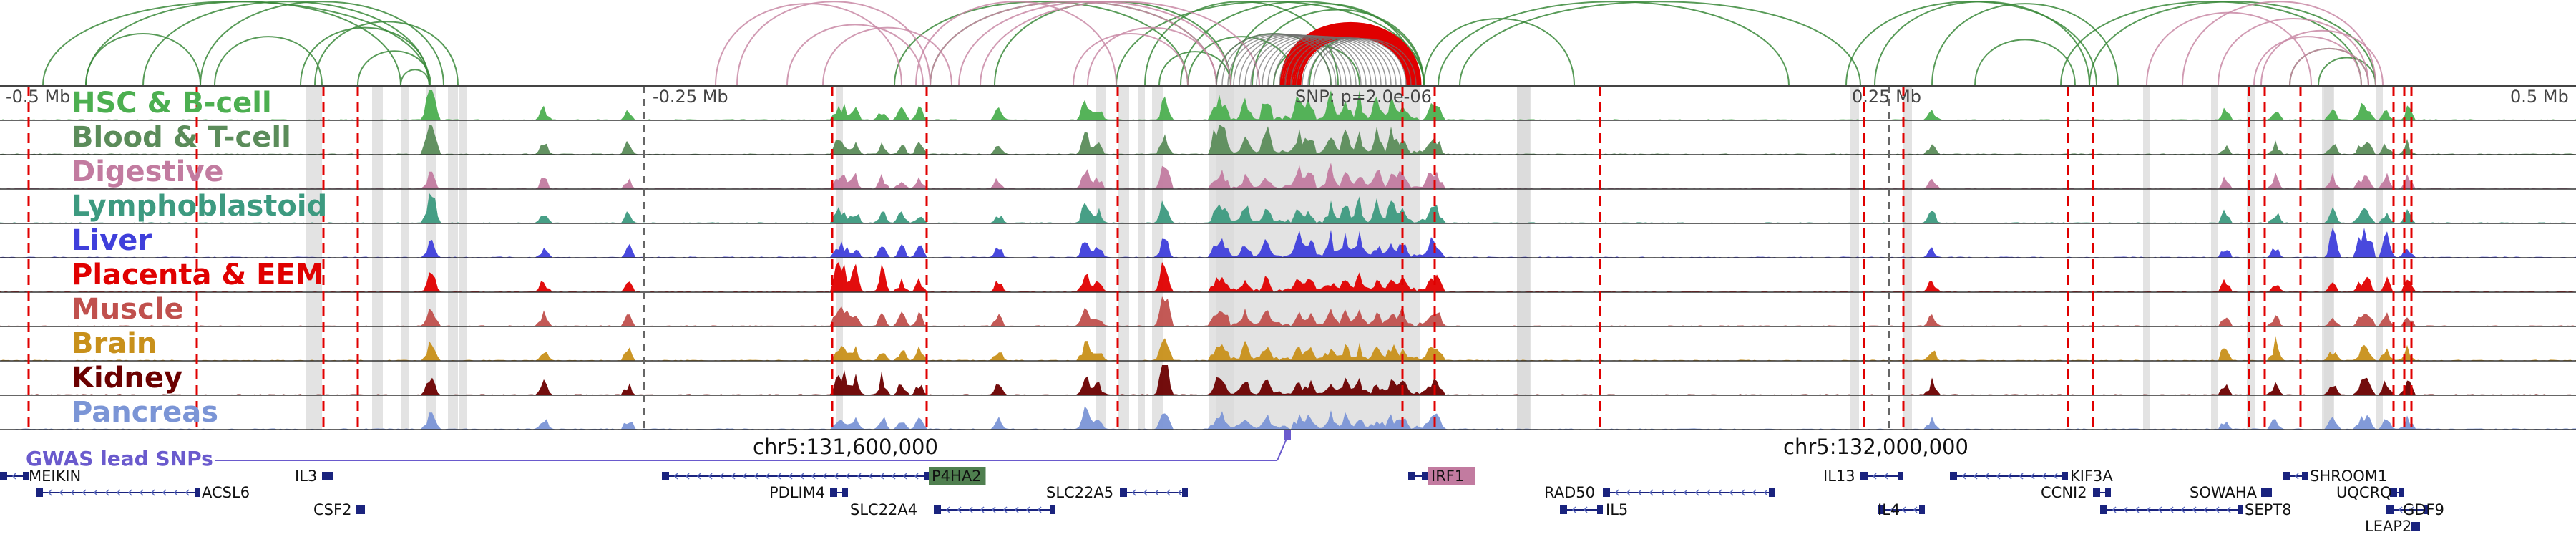 The height and width of the screenshot is (537, 2576). I want to click on gene-label: RAD50, so click(1569, 492).